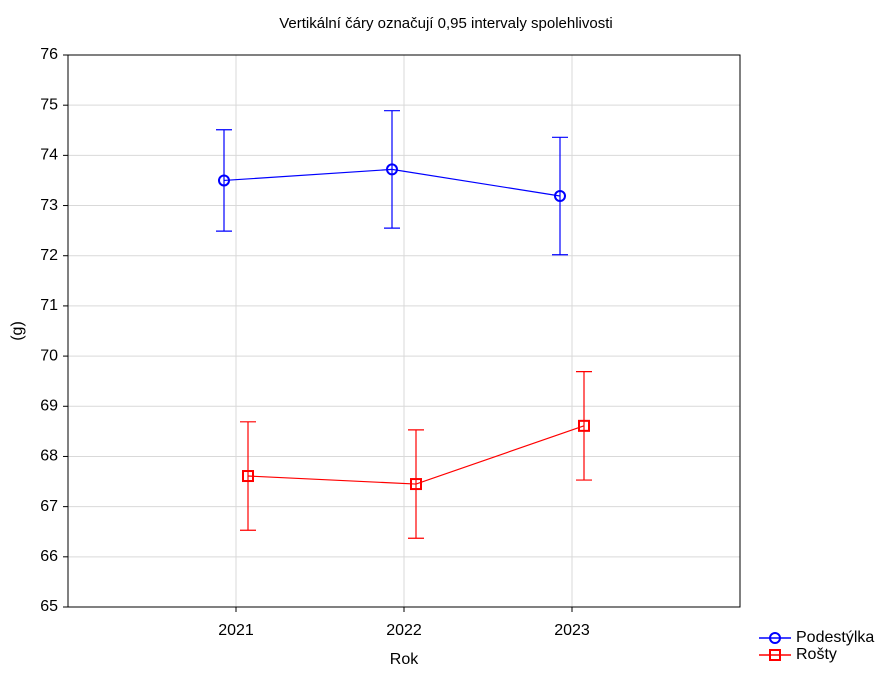 The height and width of the screenshot is (673, 892). Describe the element at coordinates (49, 155) in the screenshot. I see `y-tick-label: 74` at that location.